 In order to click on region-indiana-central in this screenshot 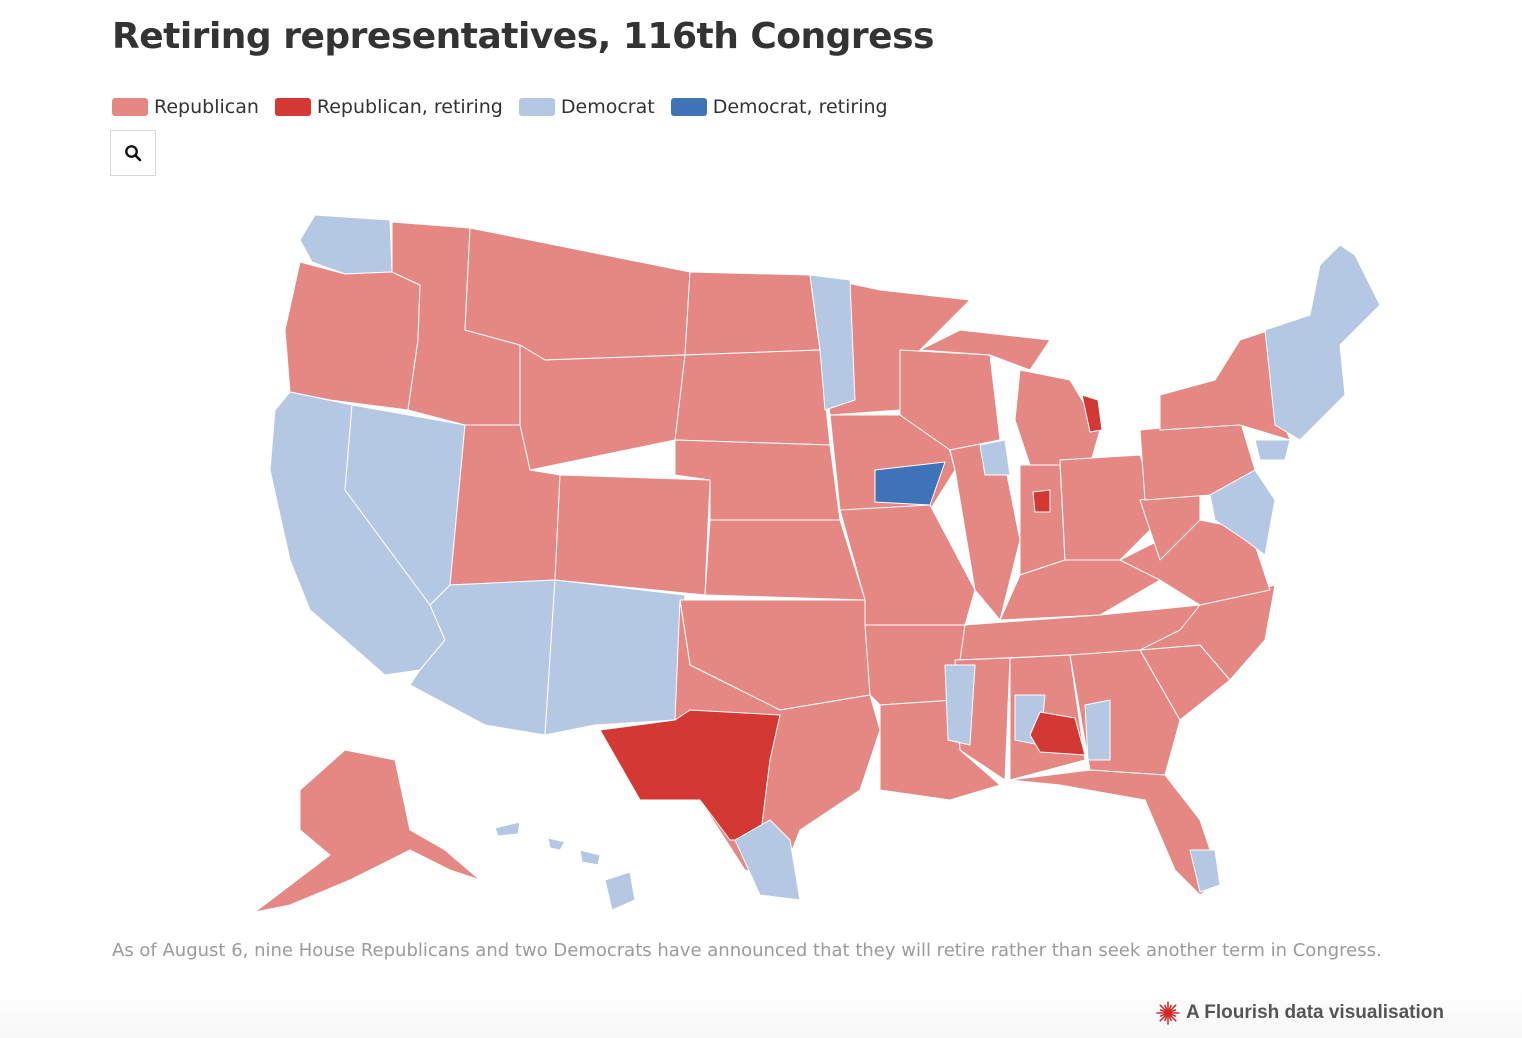, I will do `click(1041, 501)`.